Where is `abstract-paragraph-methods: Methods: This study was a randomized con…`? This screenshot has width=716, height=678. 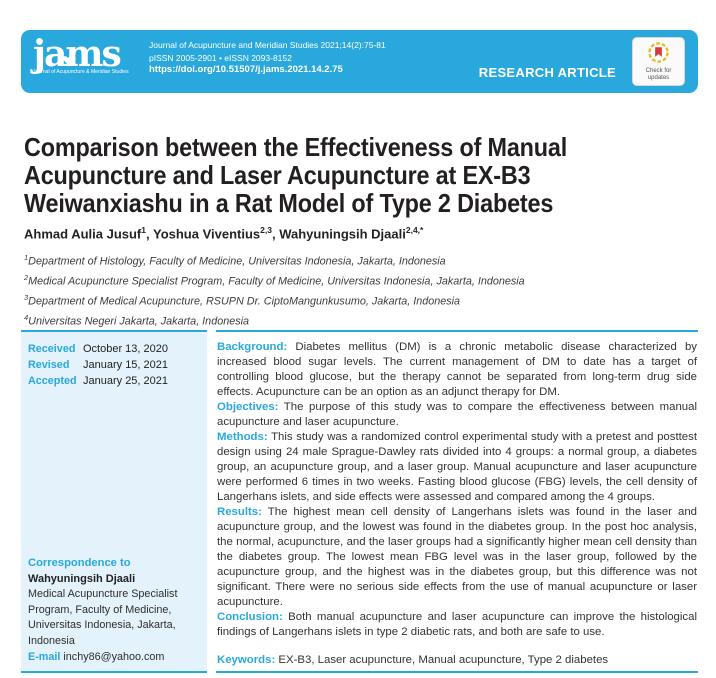
abstract-paragraph-methods: Methods: This study was a randomized con… is located at coordinates (457, 467).